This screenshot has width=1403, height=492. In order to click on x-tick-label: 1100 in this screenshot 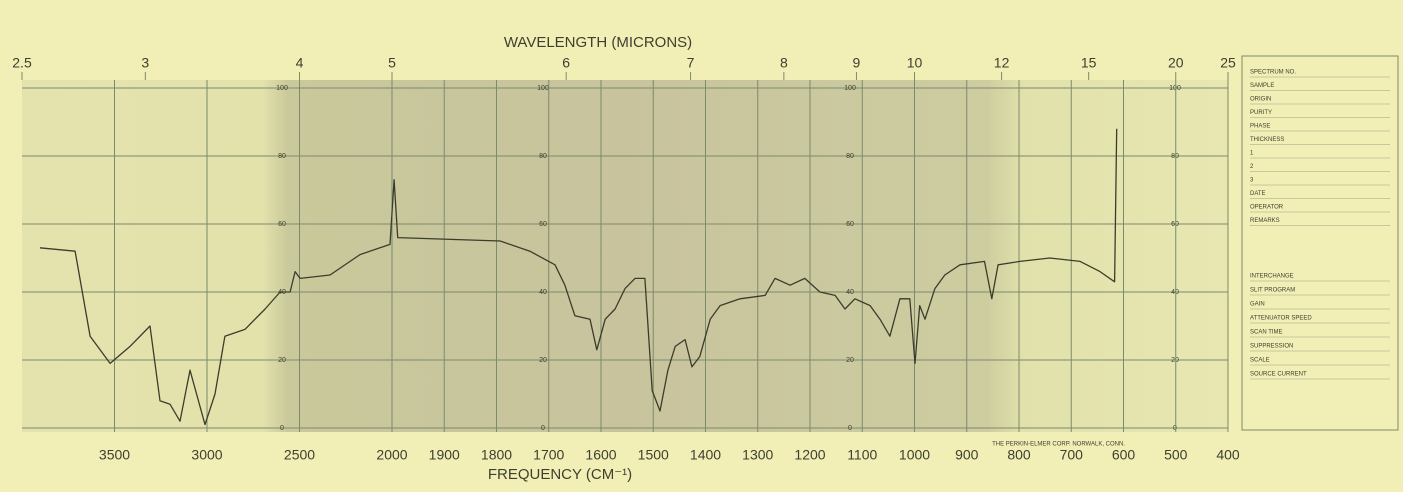, I will do `click(862, 455)`.